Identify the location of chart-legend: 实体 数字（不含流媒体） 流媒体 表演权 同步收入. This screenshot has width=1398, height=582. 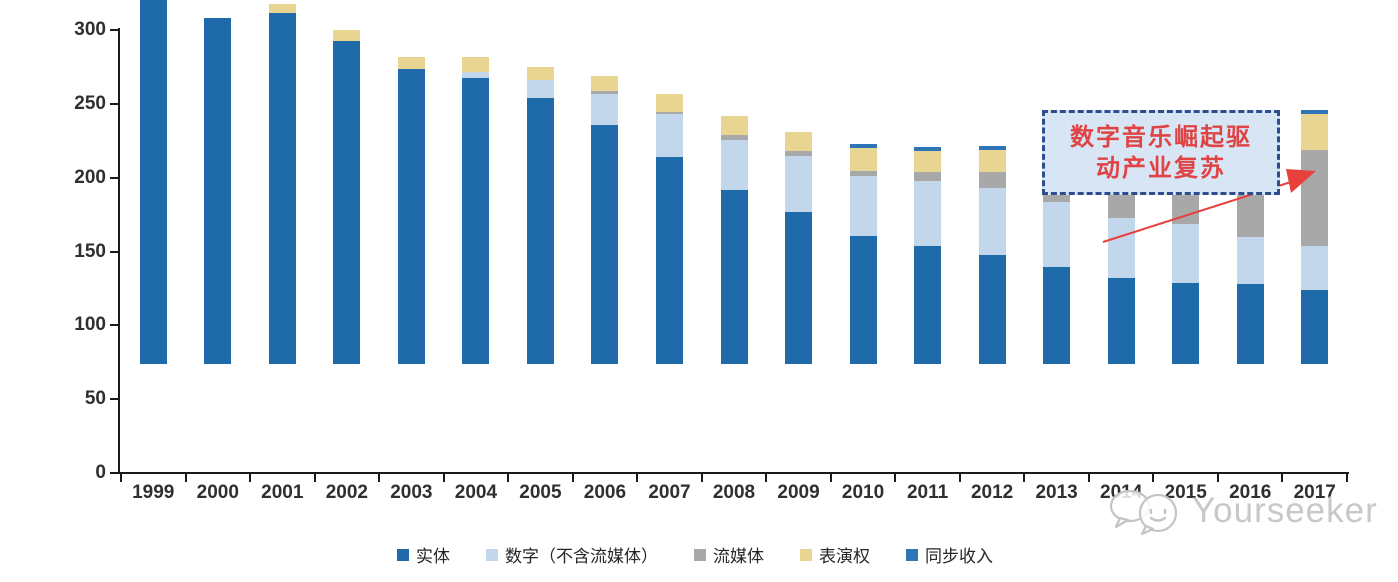
(695, 554).